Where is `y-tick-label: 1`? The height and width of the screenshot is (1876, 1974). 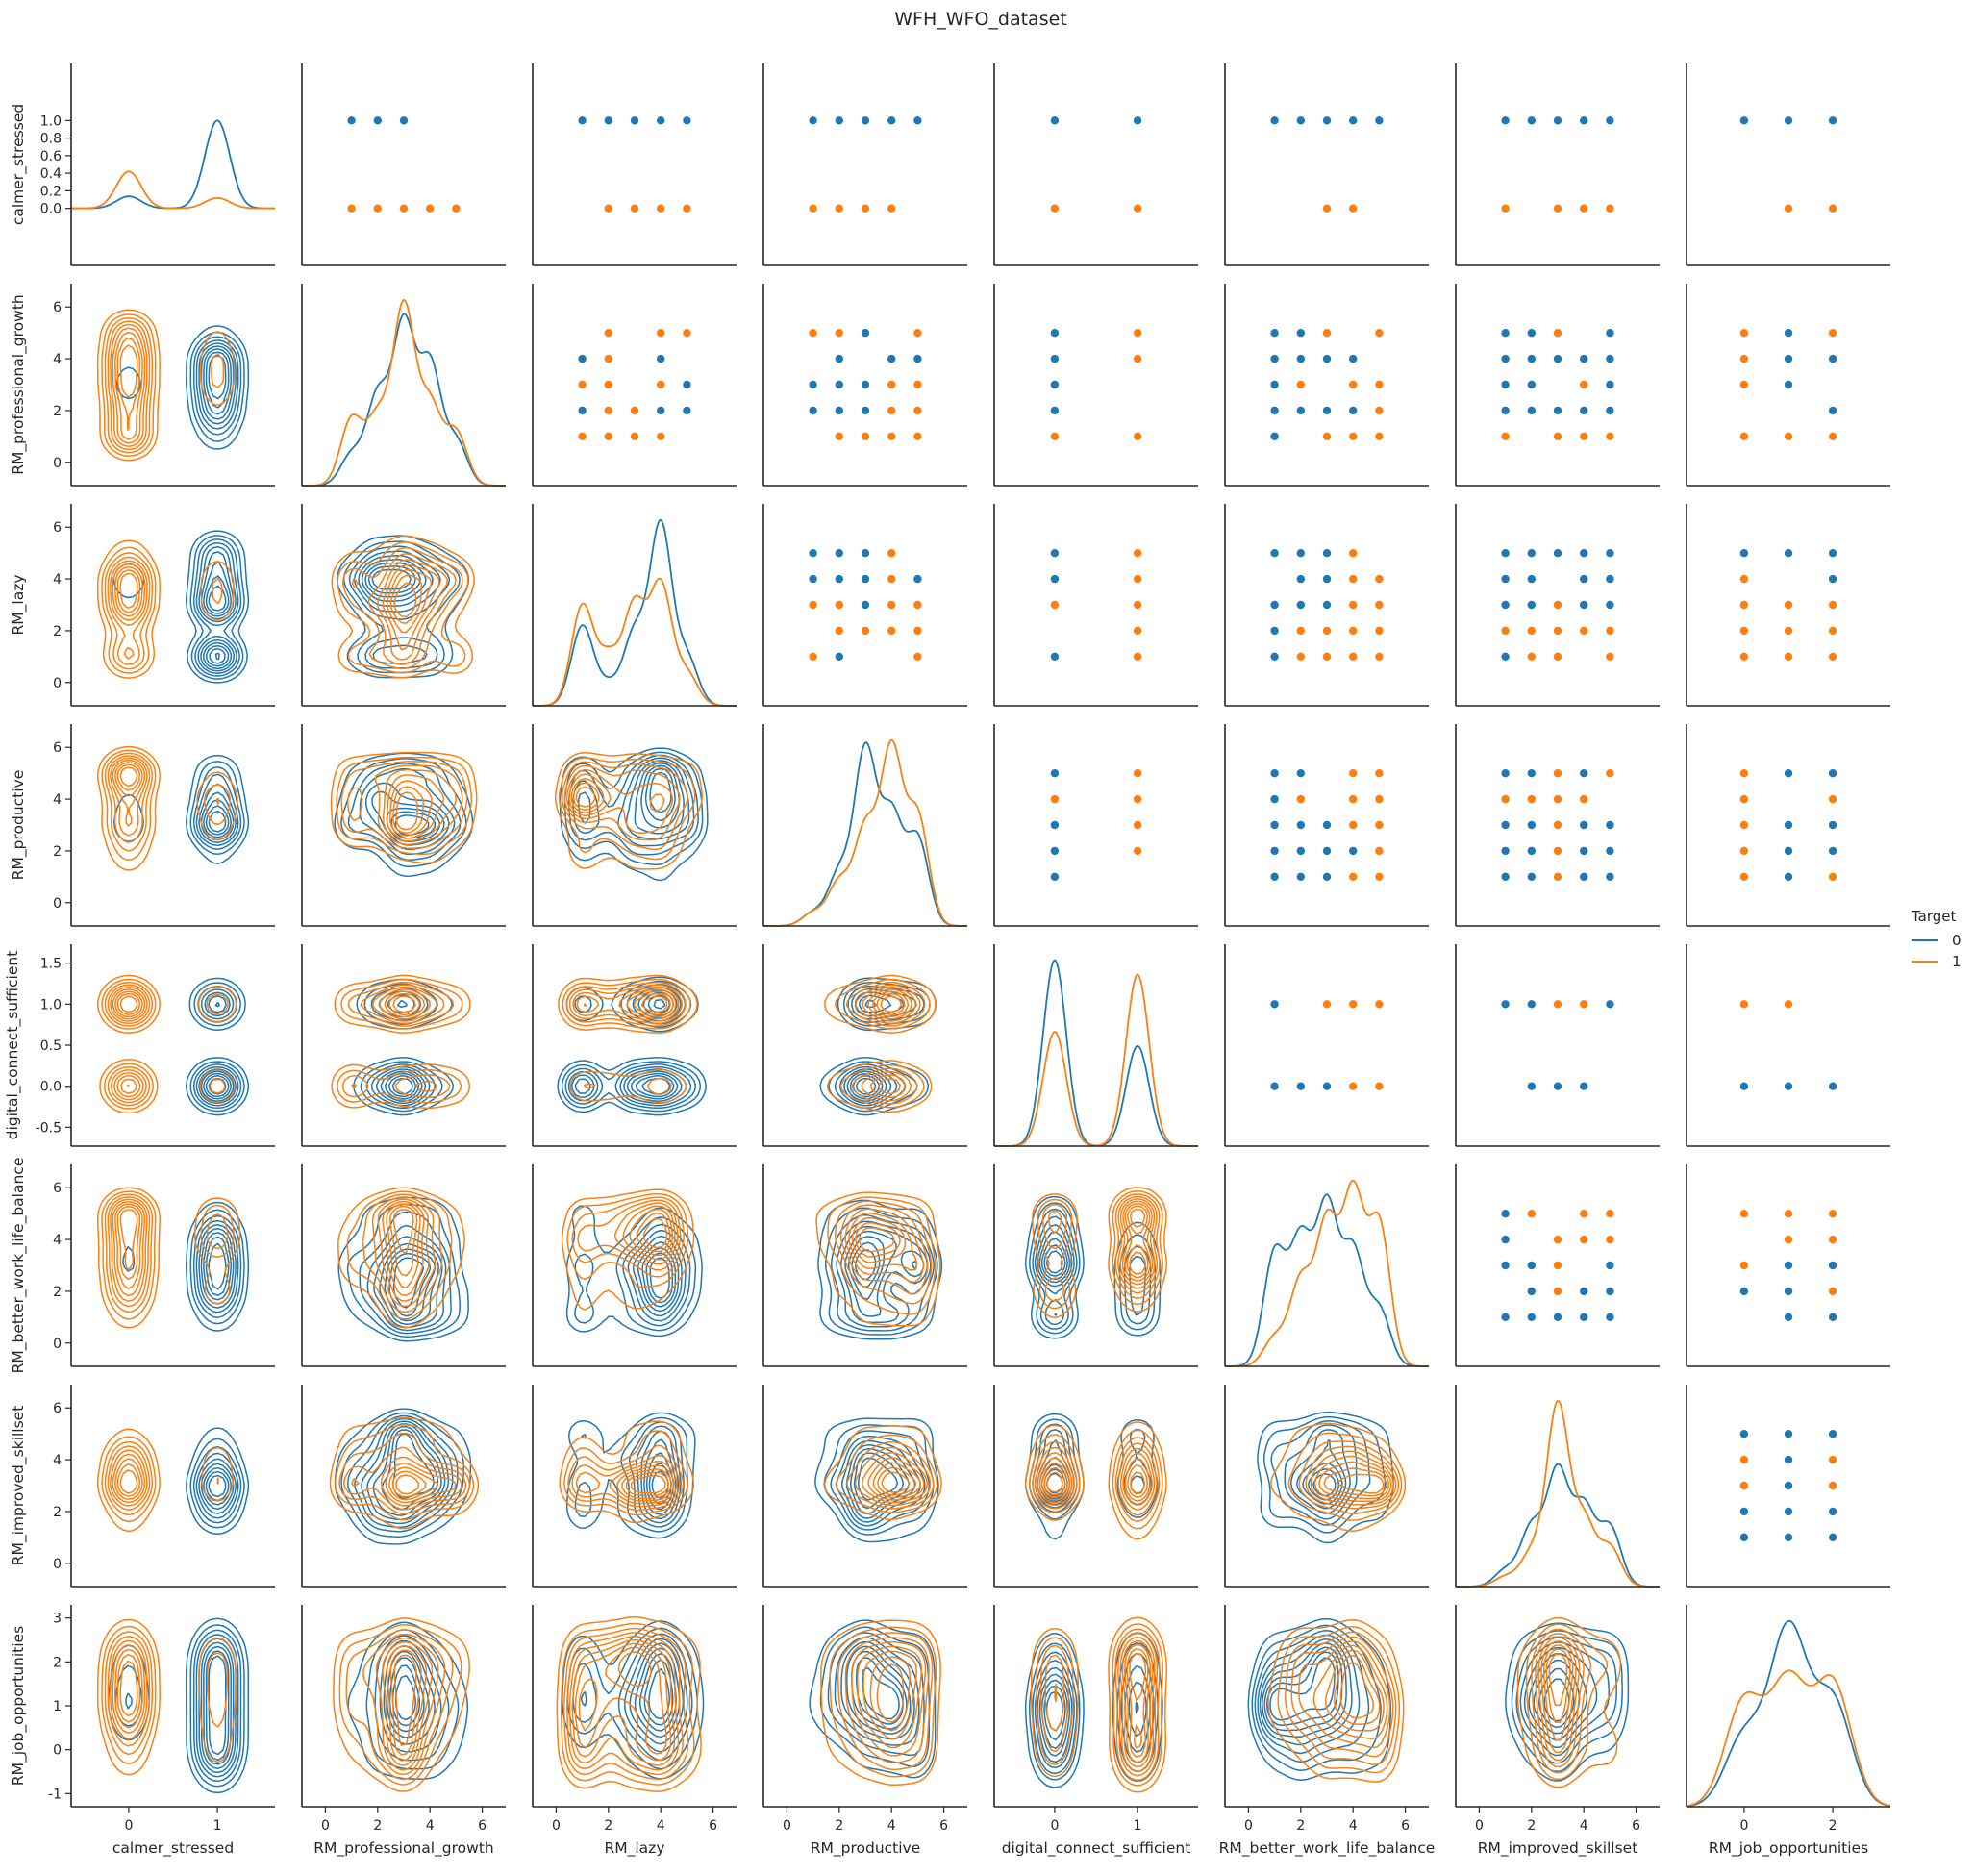 y-tick-label: 1 is located at coordinates (57, 1706).